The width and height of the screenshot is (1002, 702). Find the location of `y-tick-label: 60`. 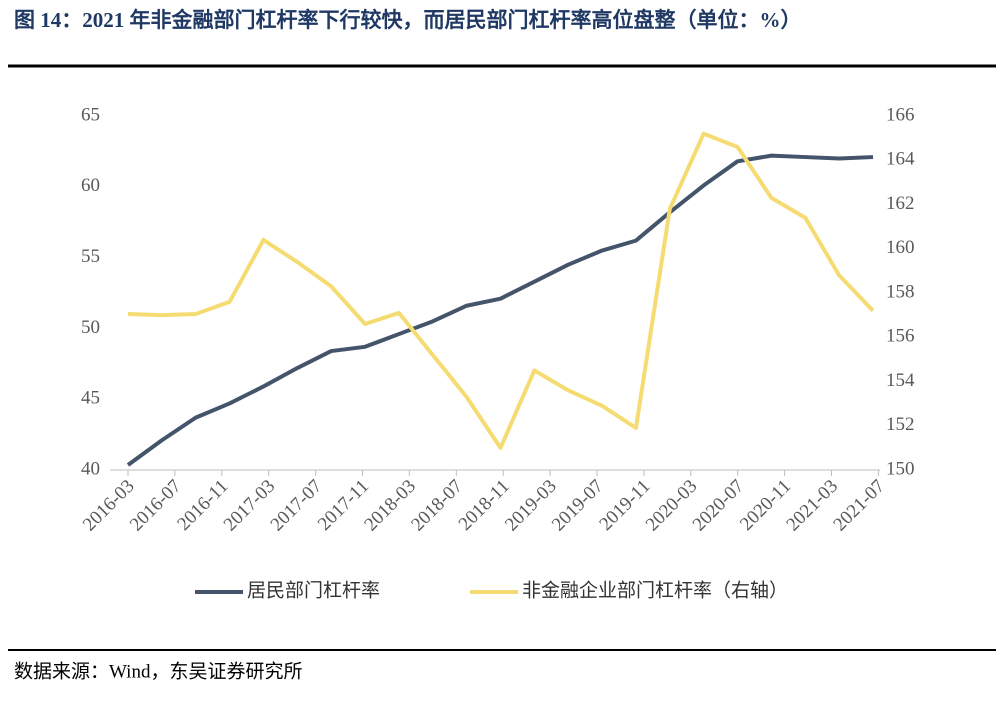

y-tick-label: 60 is located at coordinates (90, 185).